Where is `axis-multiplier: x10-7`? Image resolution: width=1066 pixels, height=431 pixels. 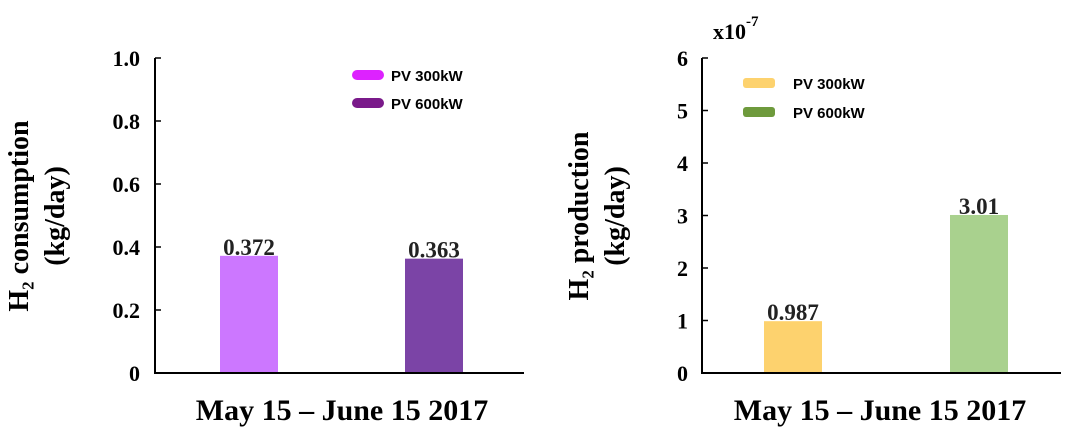 axis-multiplier: x10-7 is located at coordinates (736, 29).